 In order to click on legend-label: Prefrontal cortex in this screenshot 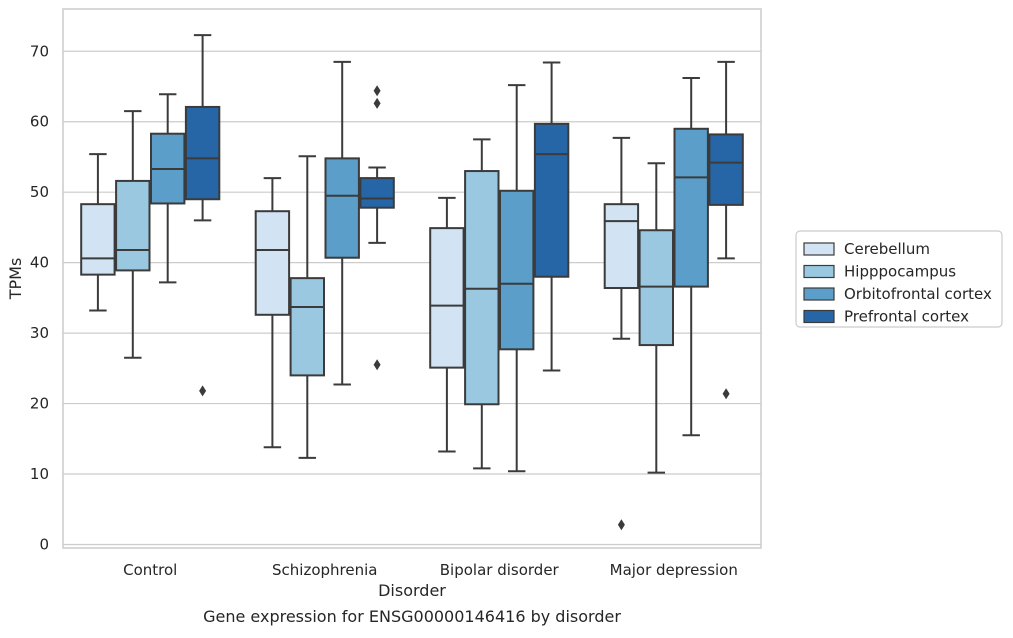, I will do `click(906, 317)`.